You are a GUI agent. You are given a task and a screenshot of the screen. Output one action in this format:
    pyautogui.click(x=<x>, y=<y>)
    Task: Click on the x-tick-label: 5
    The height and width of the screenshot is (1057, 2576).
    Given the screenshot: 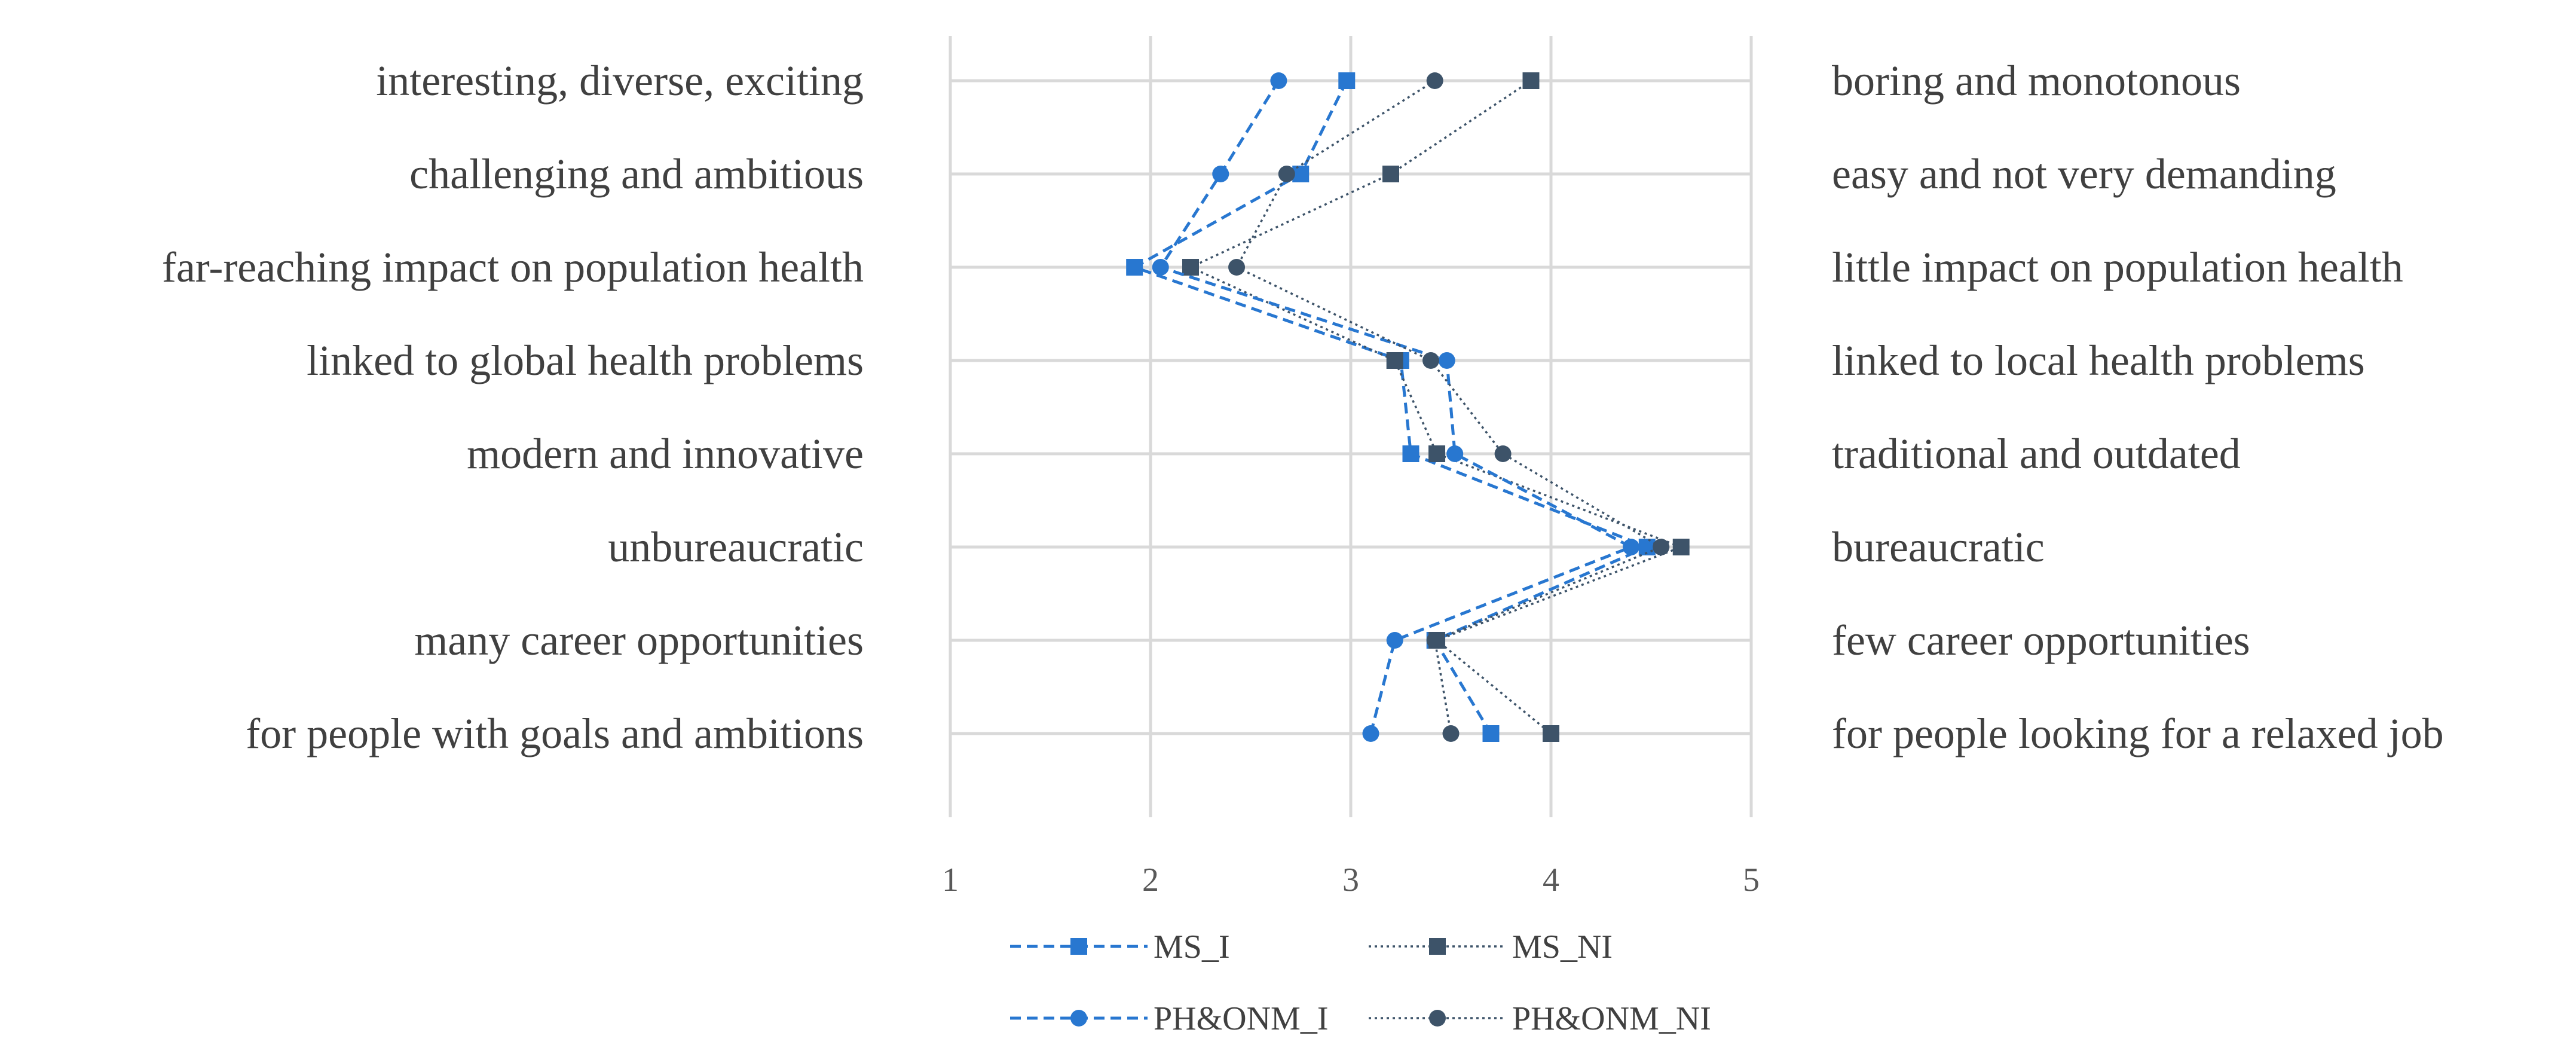 What is the action you would take?
    pyautogui.click(x=1751, y=880)
    